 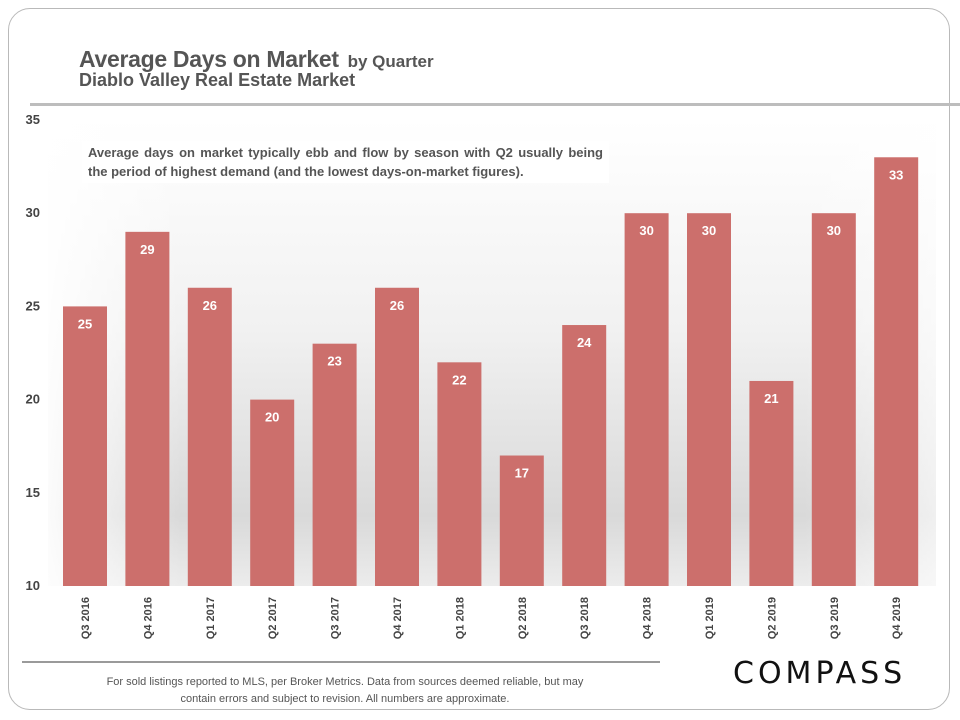 What do you see at coordinates (273, 618) in the screenshot?
I see `x-tick-label: Q2 2017` at bounding box center [273, 618].